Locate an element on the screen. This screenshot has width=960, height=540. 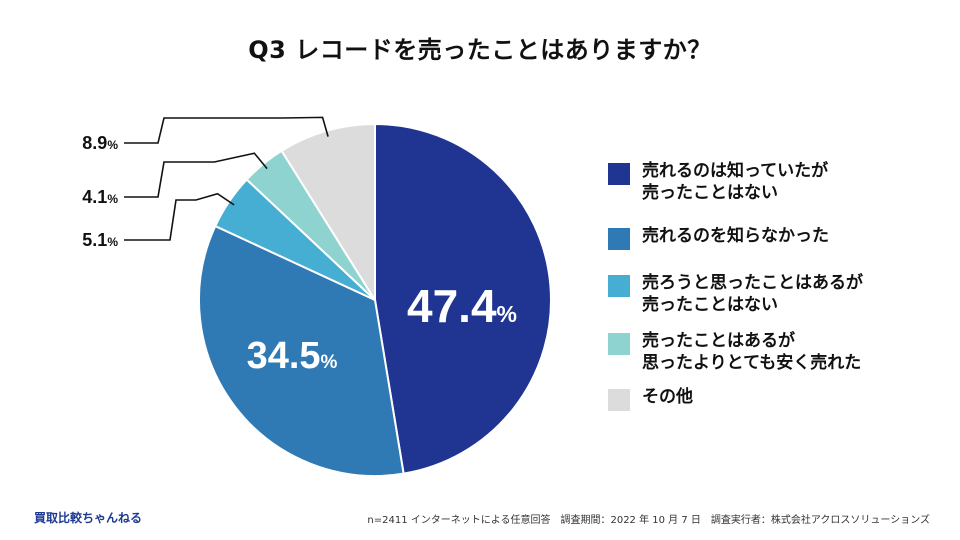
legend-label-2: 売れるのを知らなかった is located at coordinates (735, 236).